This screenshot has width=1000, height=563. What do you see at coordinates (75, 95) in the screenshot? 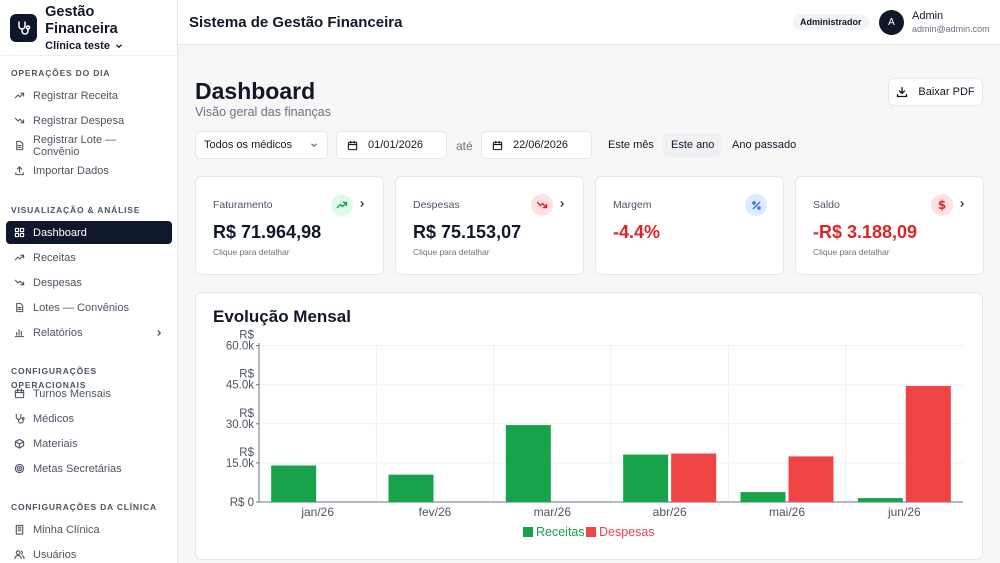
I see `sidebar-item-label: Registrar Receita` at bounding box center [75, 95].